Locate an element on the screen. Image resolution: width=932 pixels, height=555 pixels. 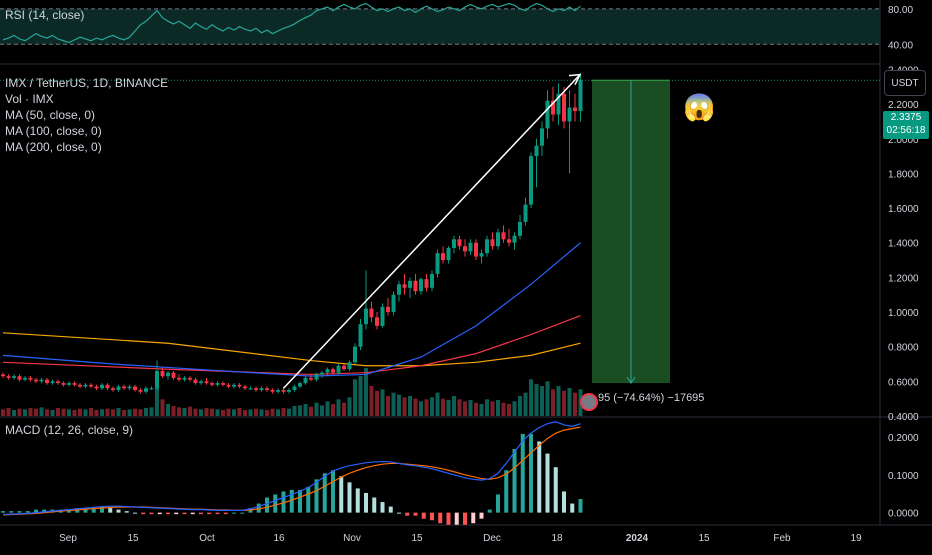
time-axis-label: 2024 is located at coordinates (637, 538).